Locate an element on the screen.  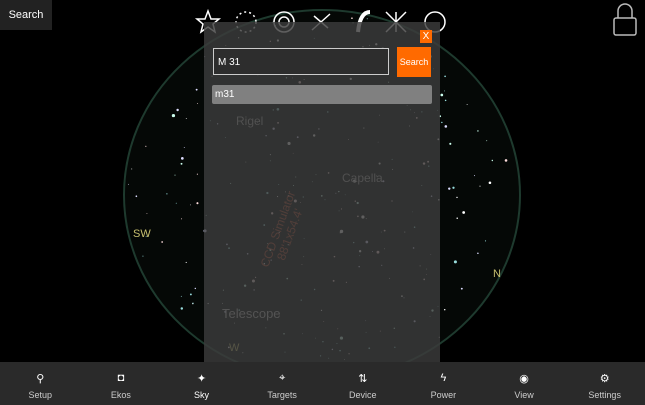
nav-label: Power is located at coordinates (443, 395).